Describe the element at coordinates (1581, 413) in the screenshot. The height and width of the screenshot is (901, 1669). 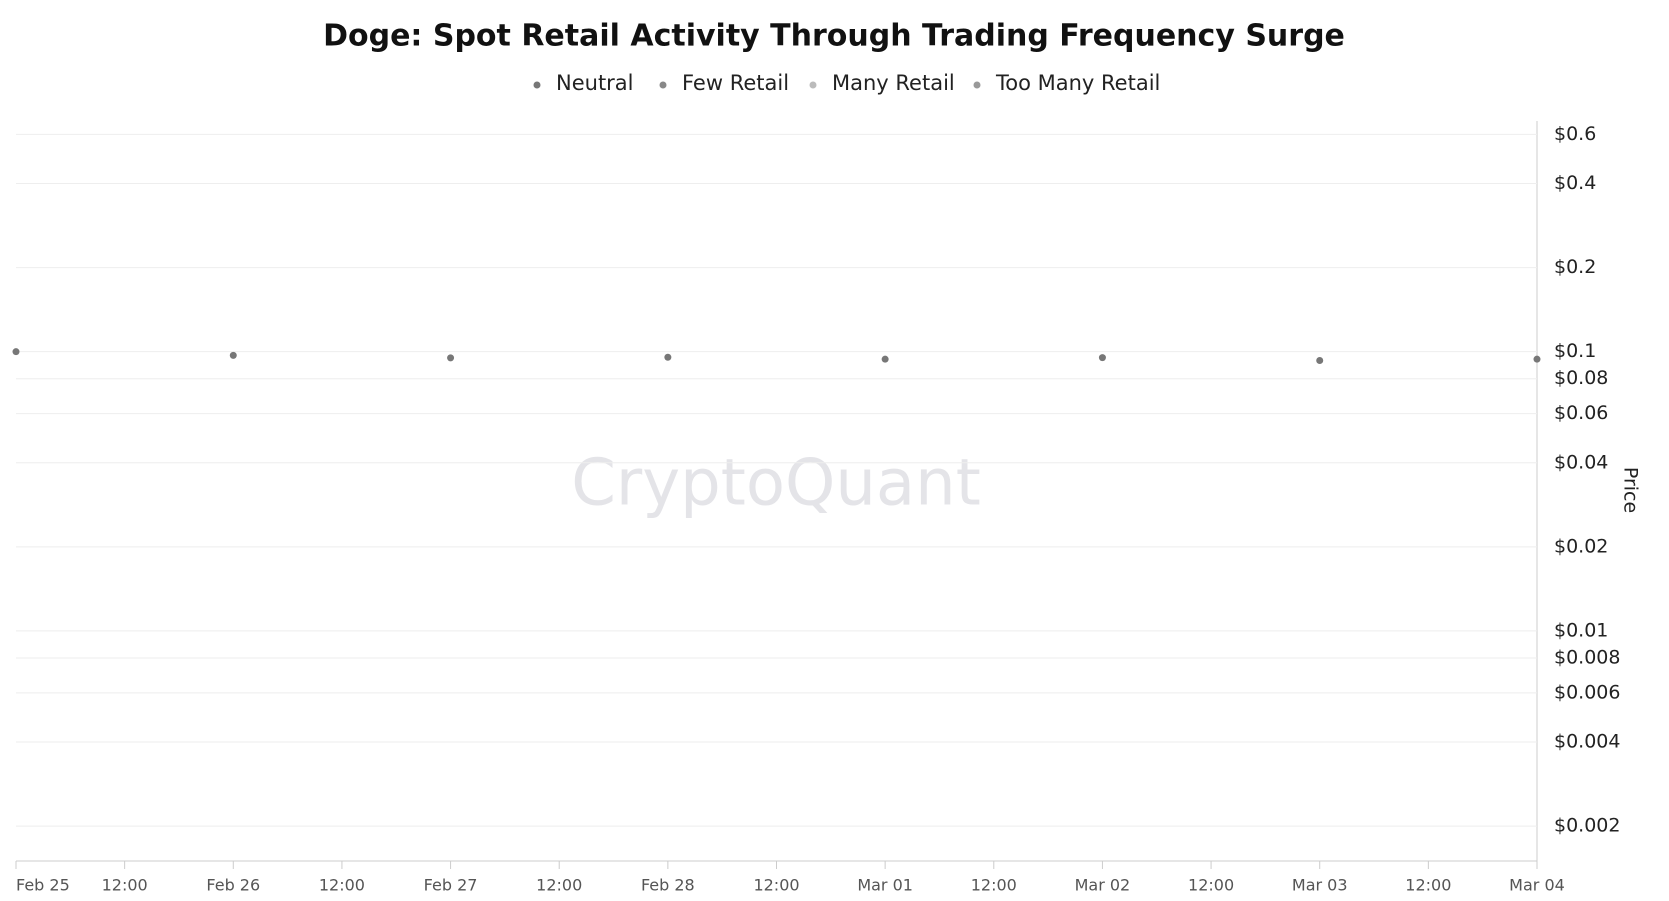
I see `y-tick-label: $0.06` at that location.